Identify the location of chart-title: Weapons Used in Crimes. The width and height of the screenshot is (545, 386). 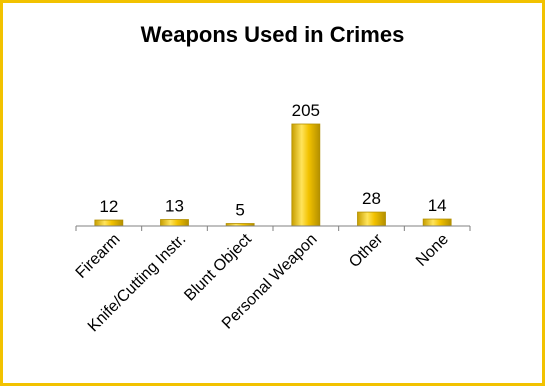
(272, 34).